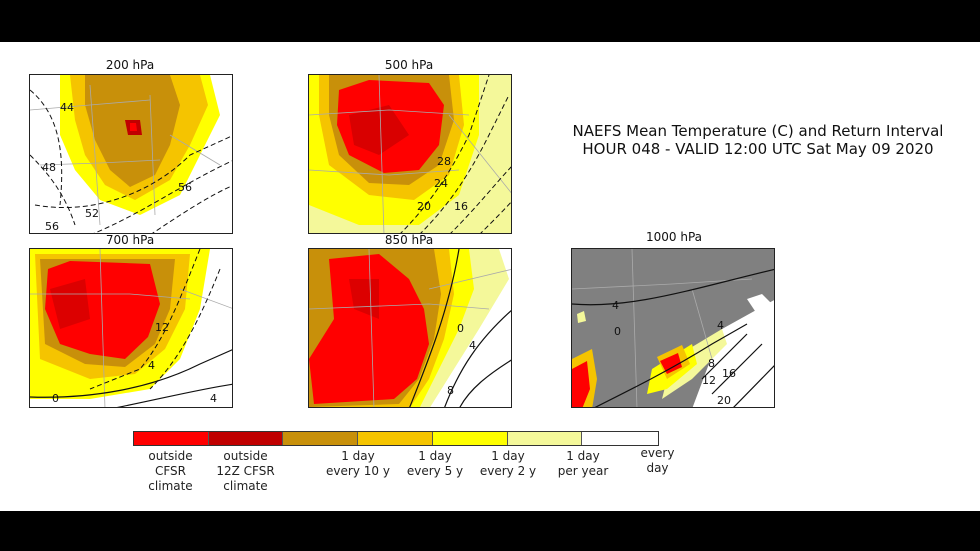 The width and height of the screenshot is (980, 551). Describe the element at coordinates (444, 161) in the screenshot. I see `contour-label: 28` at that location.